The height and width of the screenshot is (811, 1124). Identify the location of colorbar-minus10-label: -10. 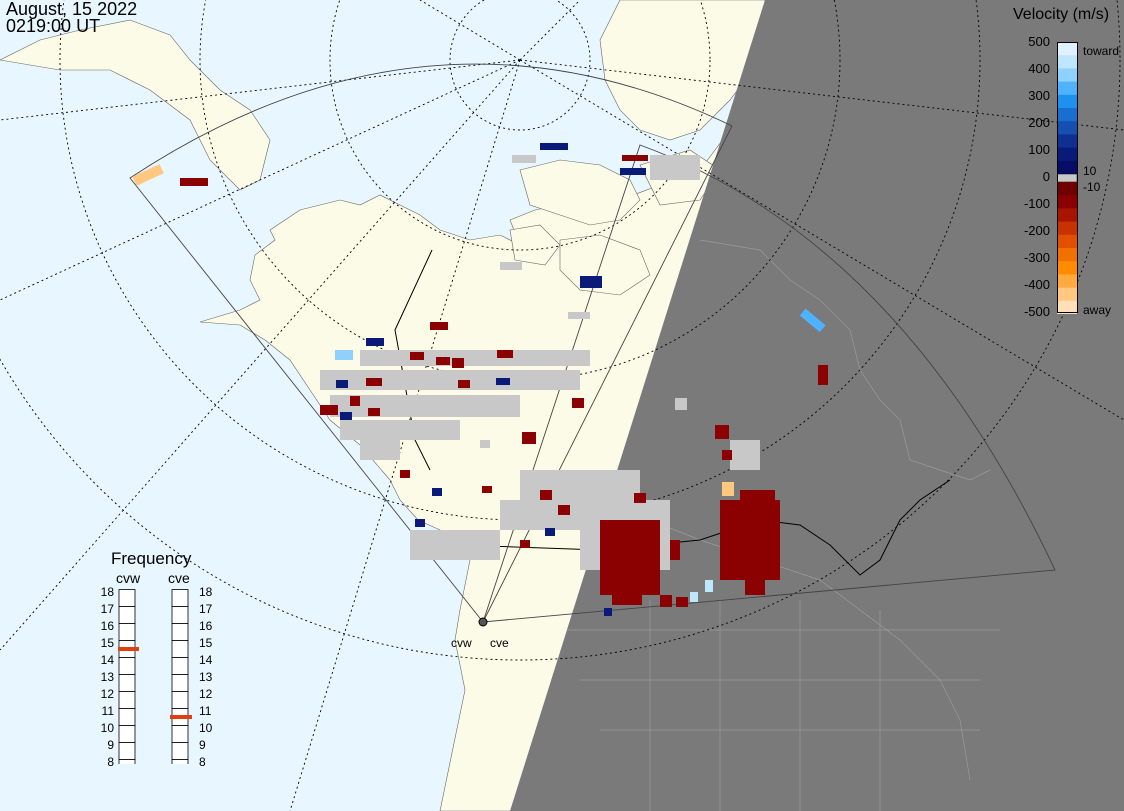
(1092, 187).